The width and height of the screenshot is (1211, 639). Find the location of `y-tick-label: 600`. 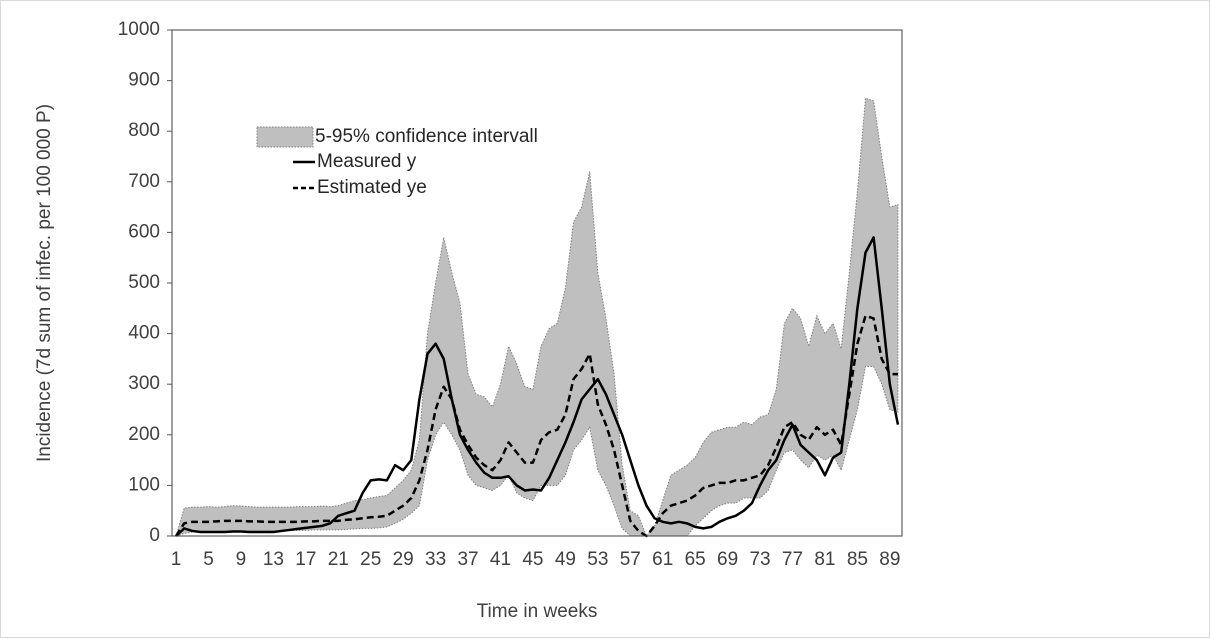

y-tick-label: 600 is located at coordinates (144, 231).